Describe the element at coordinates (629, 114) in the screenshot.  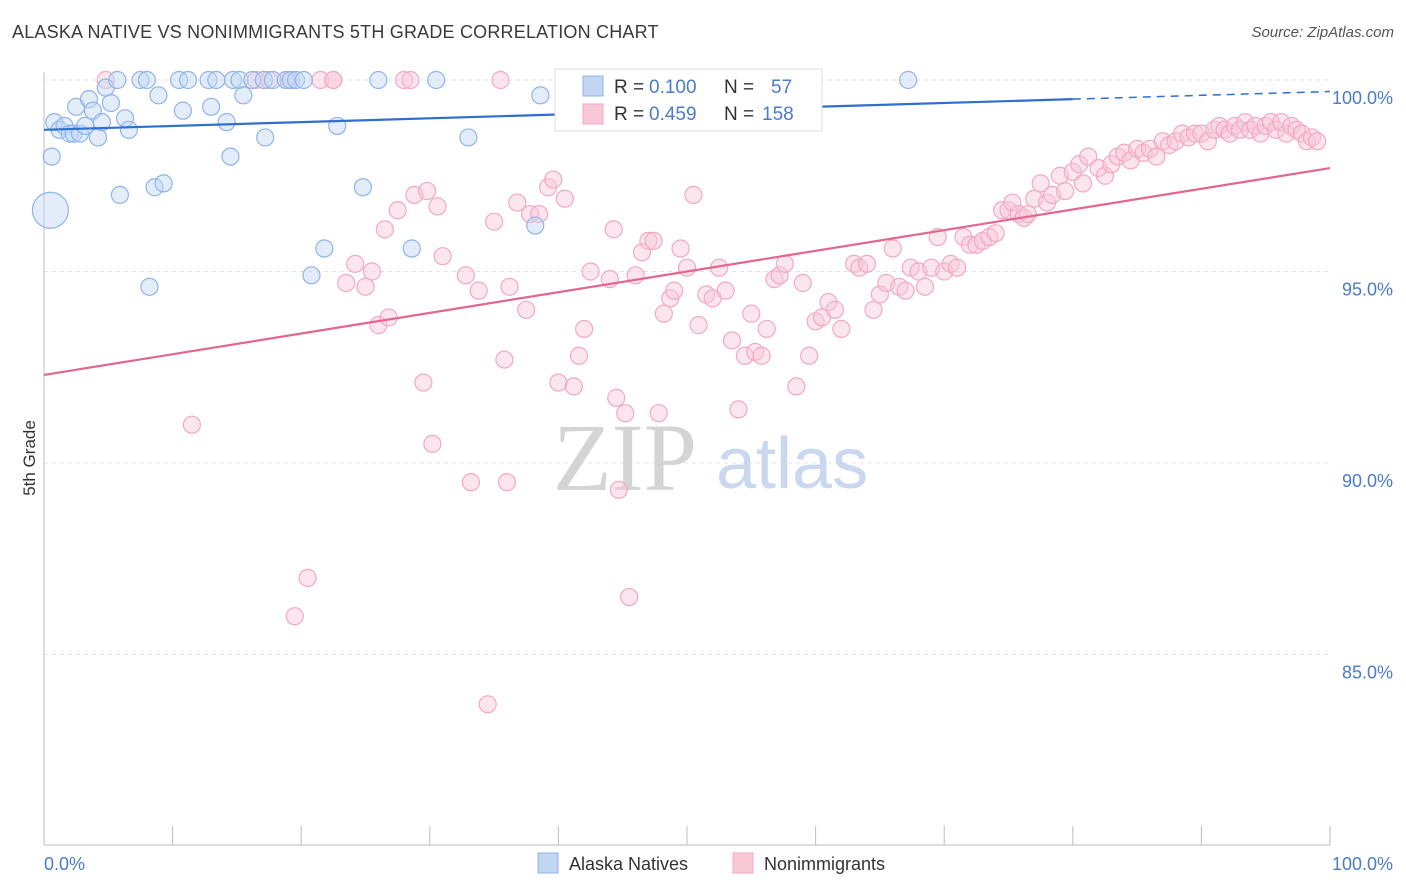
I see `legend-r-label-2: R =` at that location.